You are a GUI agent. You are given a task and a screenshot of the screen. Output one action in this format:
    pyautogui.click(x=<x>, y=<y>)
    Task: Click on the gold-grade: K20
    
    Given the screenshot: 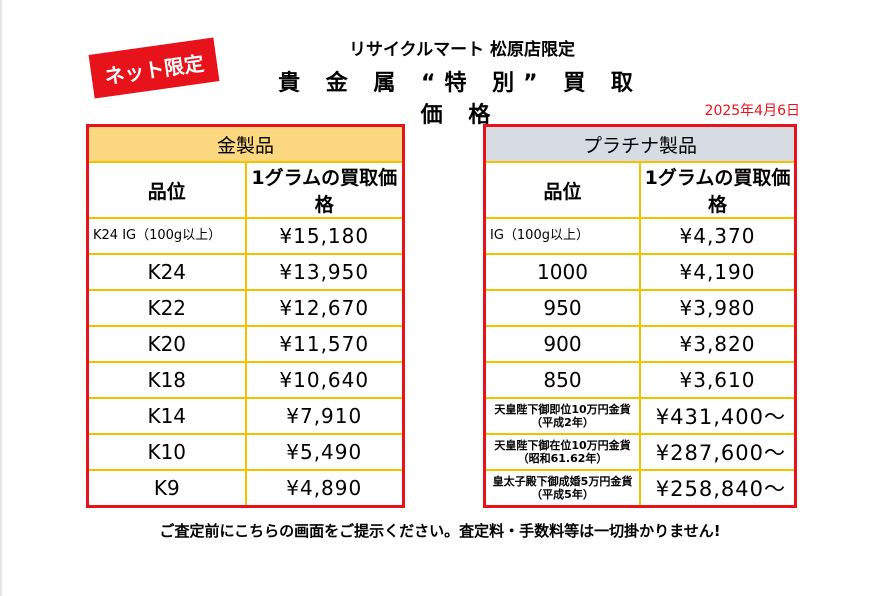 What is the action you would take?
    pyautogui.click(x=166, y=344)
    